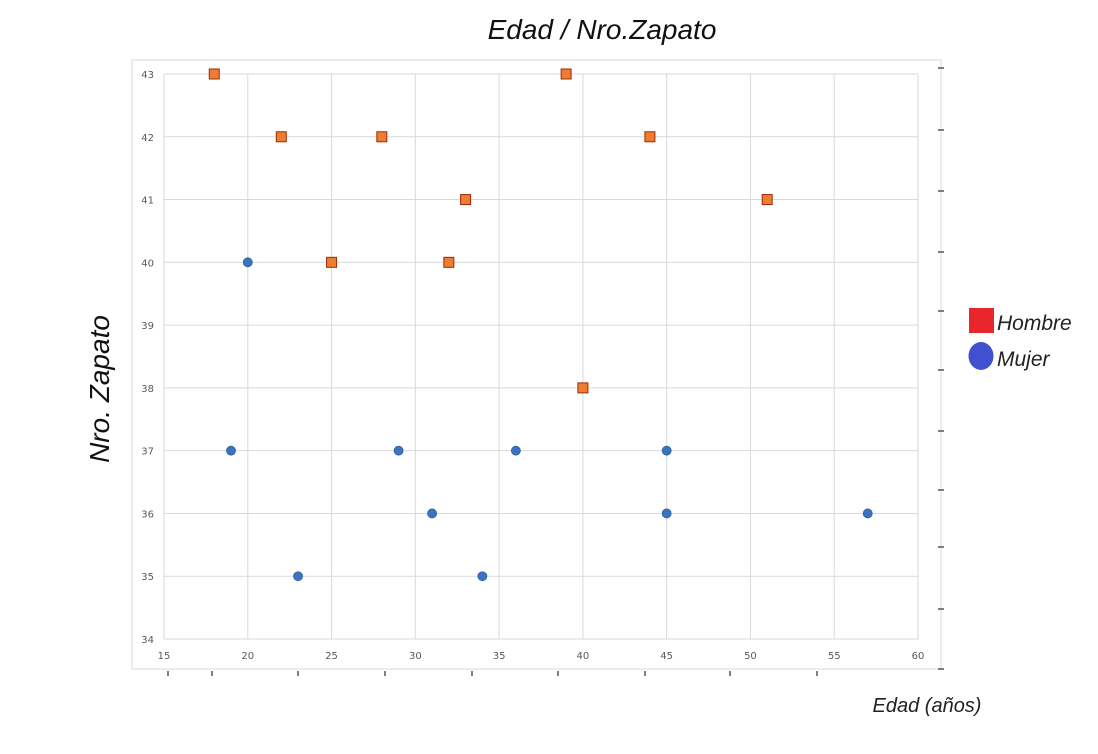 The height and width of the screenshot is (754, 1098). I want to click on y-tick-label: 37, so click(147, 452).